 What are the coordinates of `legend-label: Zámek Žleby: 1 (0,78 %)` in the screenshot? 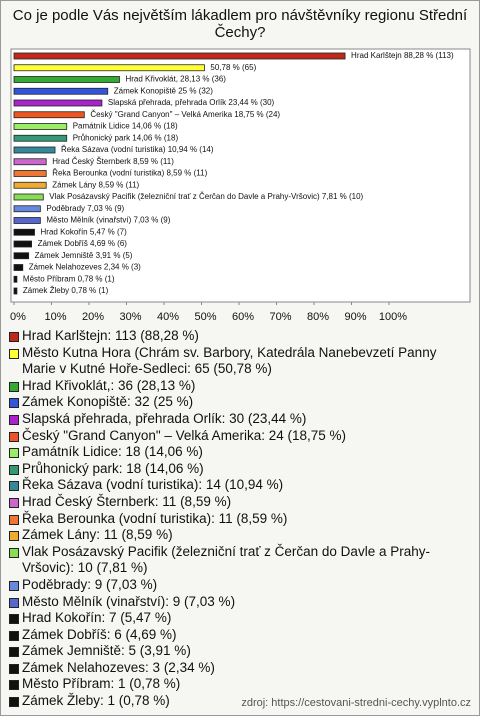 It's located at (96, 701).